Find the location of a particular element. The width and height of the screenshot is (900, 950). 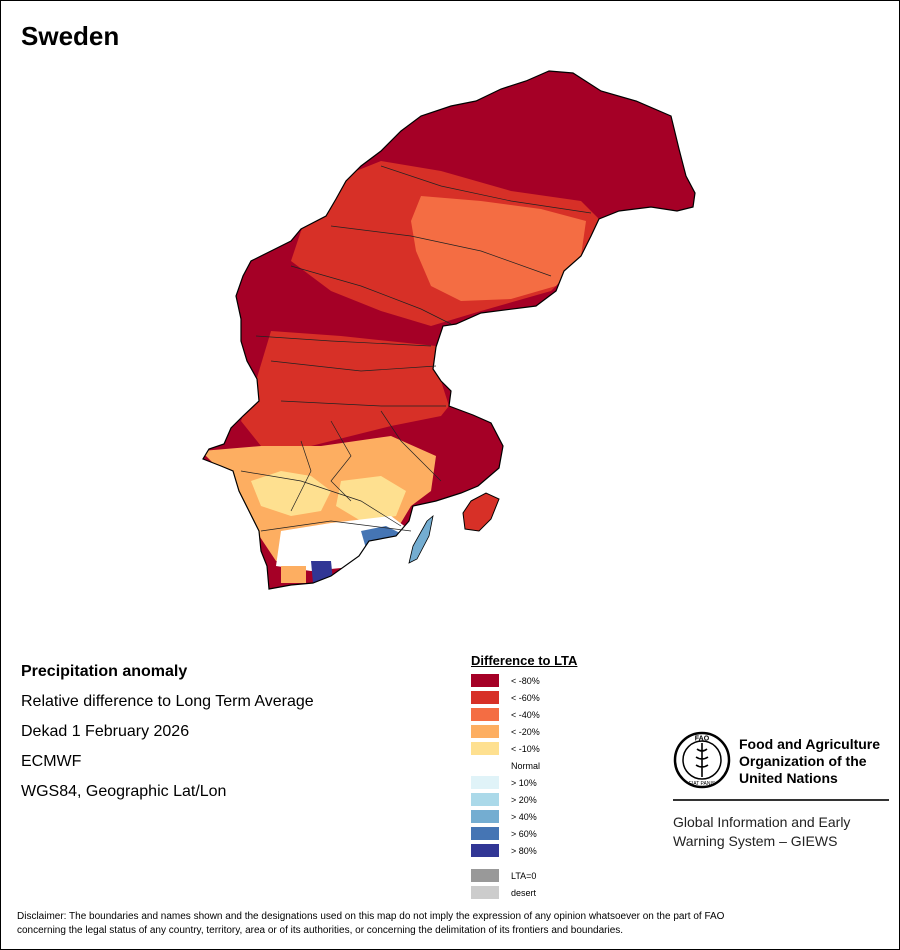

legend-title: Difference to LTA is located at coordinates (524, 660).